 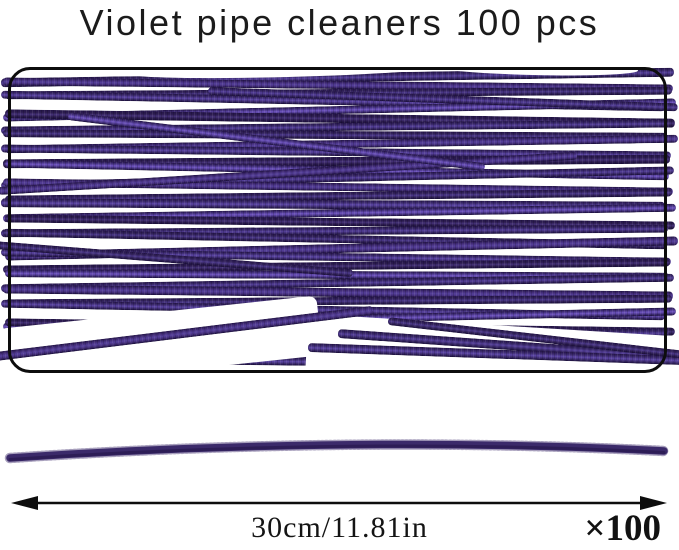 I want to click on single-pipe-cleaner-image, so click(x=337, y=451).